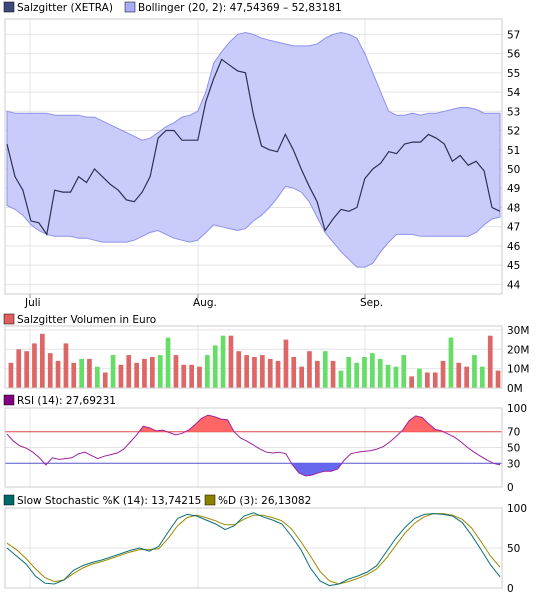 Image resolution: width=545 pixels, height=597 pixels. Describe the element at coordinates (513, 189) in the screenshot. I see `price-y-tick-label: 49` at that location.